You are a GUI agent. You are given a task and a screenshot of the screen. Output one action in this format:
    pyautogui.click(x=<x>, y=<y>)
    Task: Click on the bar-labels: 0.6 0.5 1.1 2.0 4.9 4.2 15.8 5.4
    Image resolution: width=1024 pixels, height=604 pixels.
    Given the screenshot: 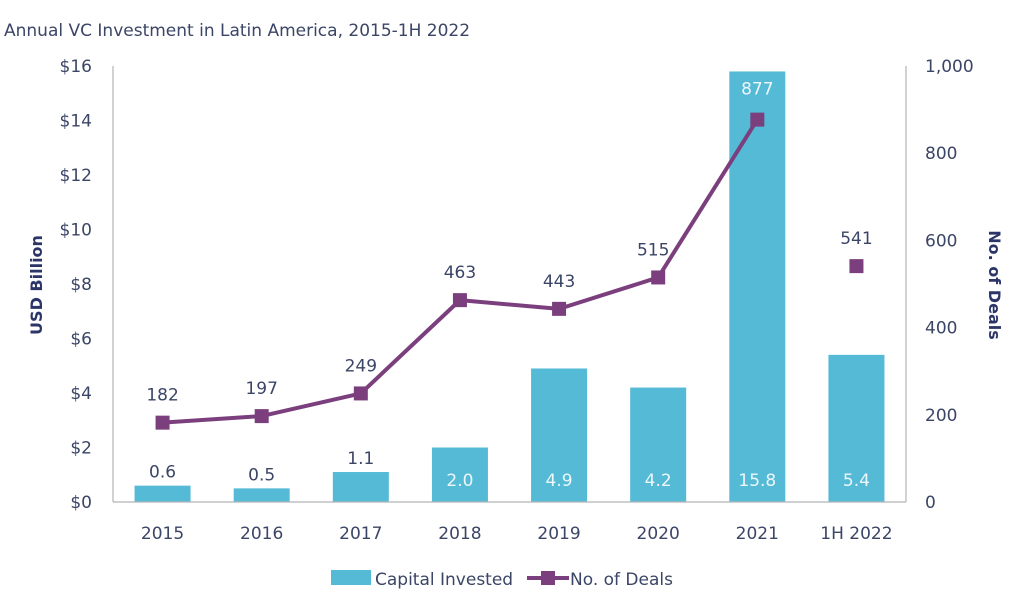 What is the action you would take?
    pyautogui.click(x=509, y=470)
    